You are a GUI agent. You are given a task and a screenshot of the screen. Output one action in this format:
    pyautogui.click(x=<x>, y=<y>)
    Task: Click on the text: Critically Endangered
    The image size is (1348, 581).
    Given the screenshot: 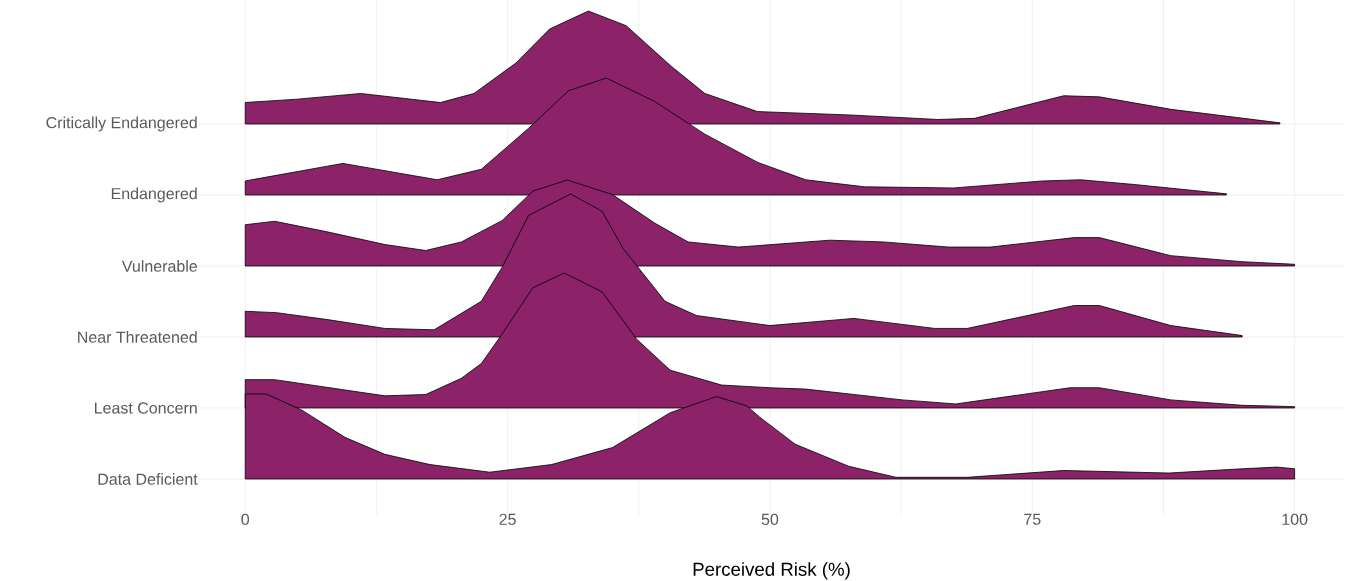 What is the action you would take?
    pyautogui.click(x=121, y=124)
    